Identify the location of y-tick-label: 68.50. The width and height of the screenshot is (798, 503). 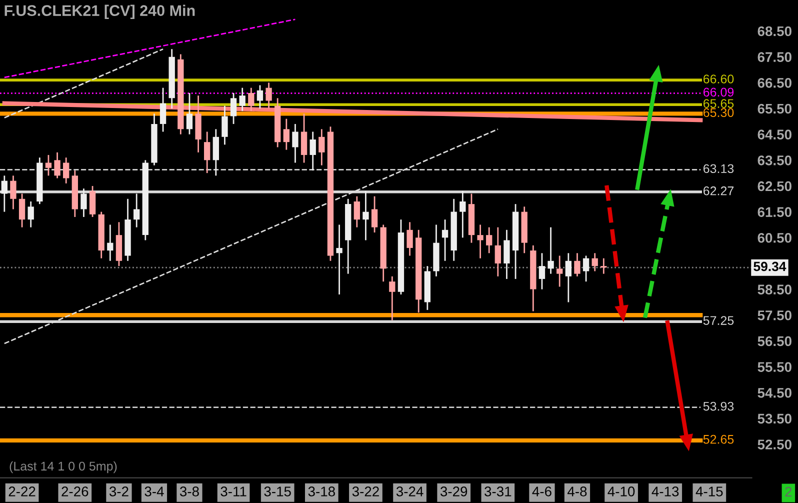
(775, 31).